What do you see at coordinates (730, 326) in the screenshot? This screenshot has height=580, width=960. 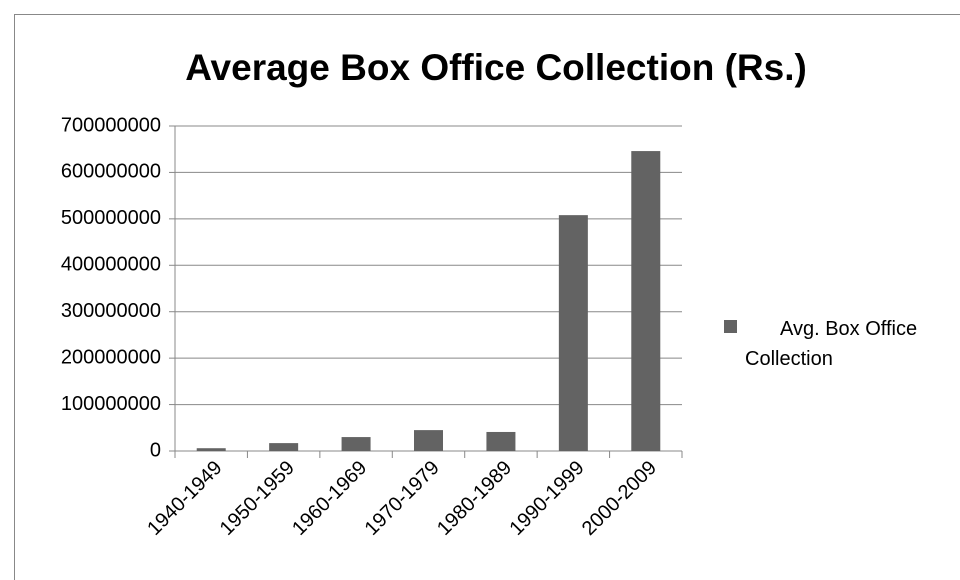 I see `legend-swatch` at bounding box center [730, 326].